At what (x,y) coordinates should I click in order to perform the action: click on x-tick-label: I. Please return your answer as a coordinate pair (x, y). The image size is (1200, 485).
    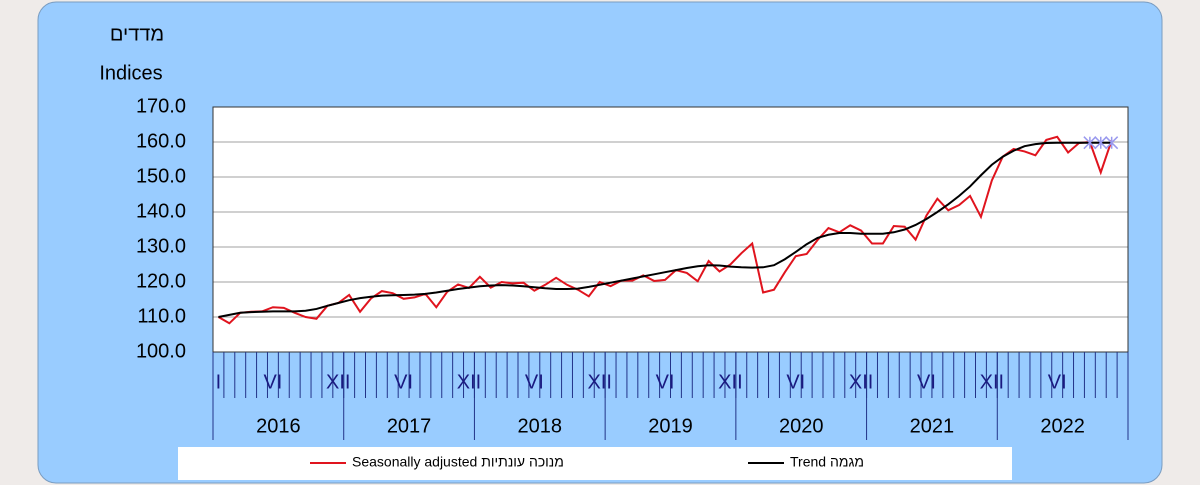
    Looking at the image, I should click on (219, 382).